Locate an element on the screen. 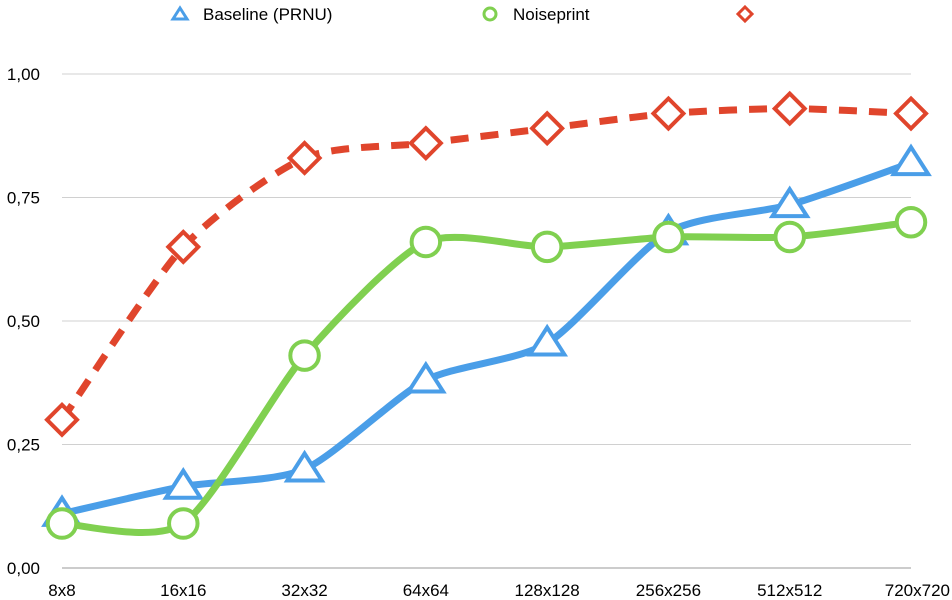  legend-label: Baseline (PRNU) is located at coordinates (267, 14).